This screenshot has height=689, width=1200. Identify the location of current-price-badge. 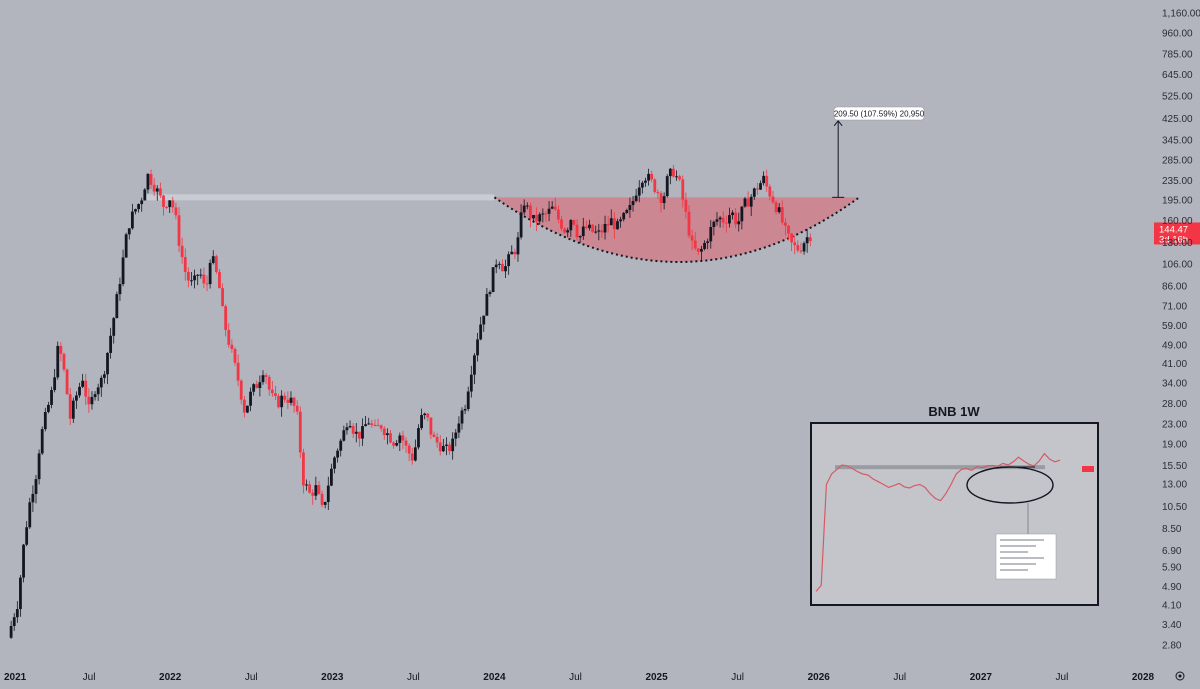
(1177, 233).